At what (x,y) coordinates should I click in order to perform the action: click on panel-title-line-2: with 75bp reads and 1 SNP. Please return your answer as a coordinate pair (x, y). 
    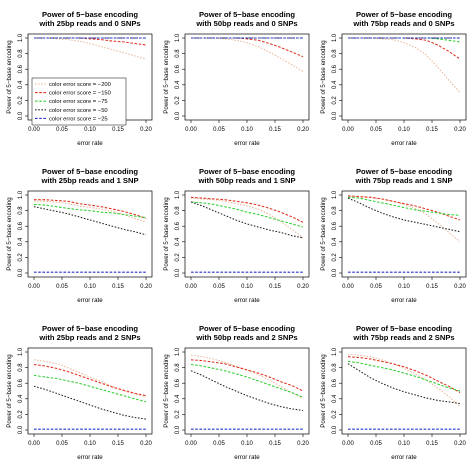
    Looking at the image, I should click on (403, 180).